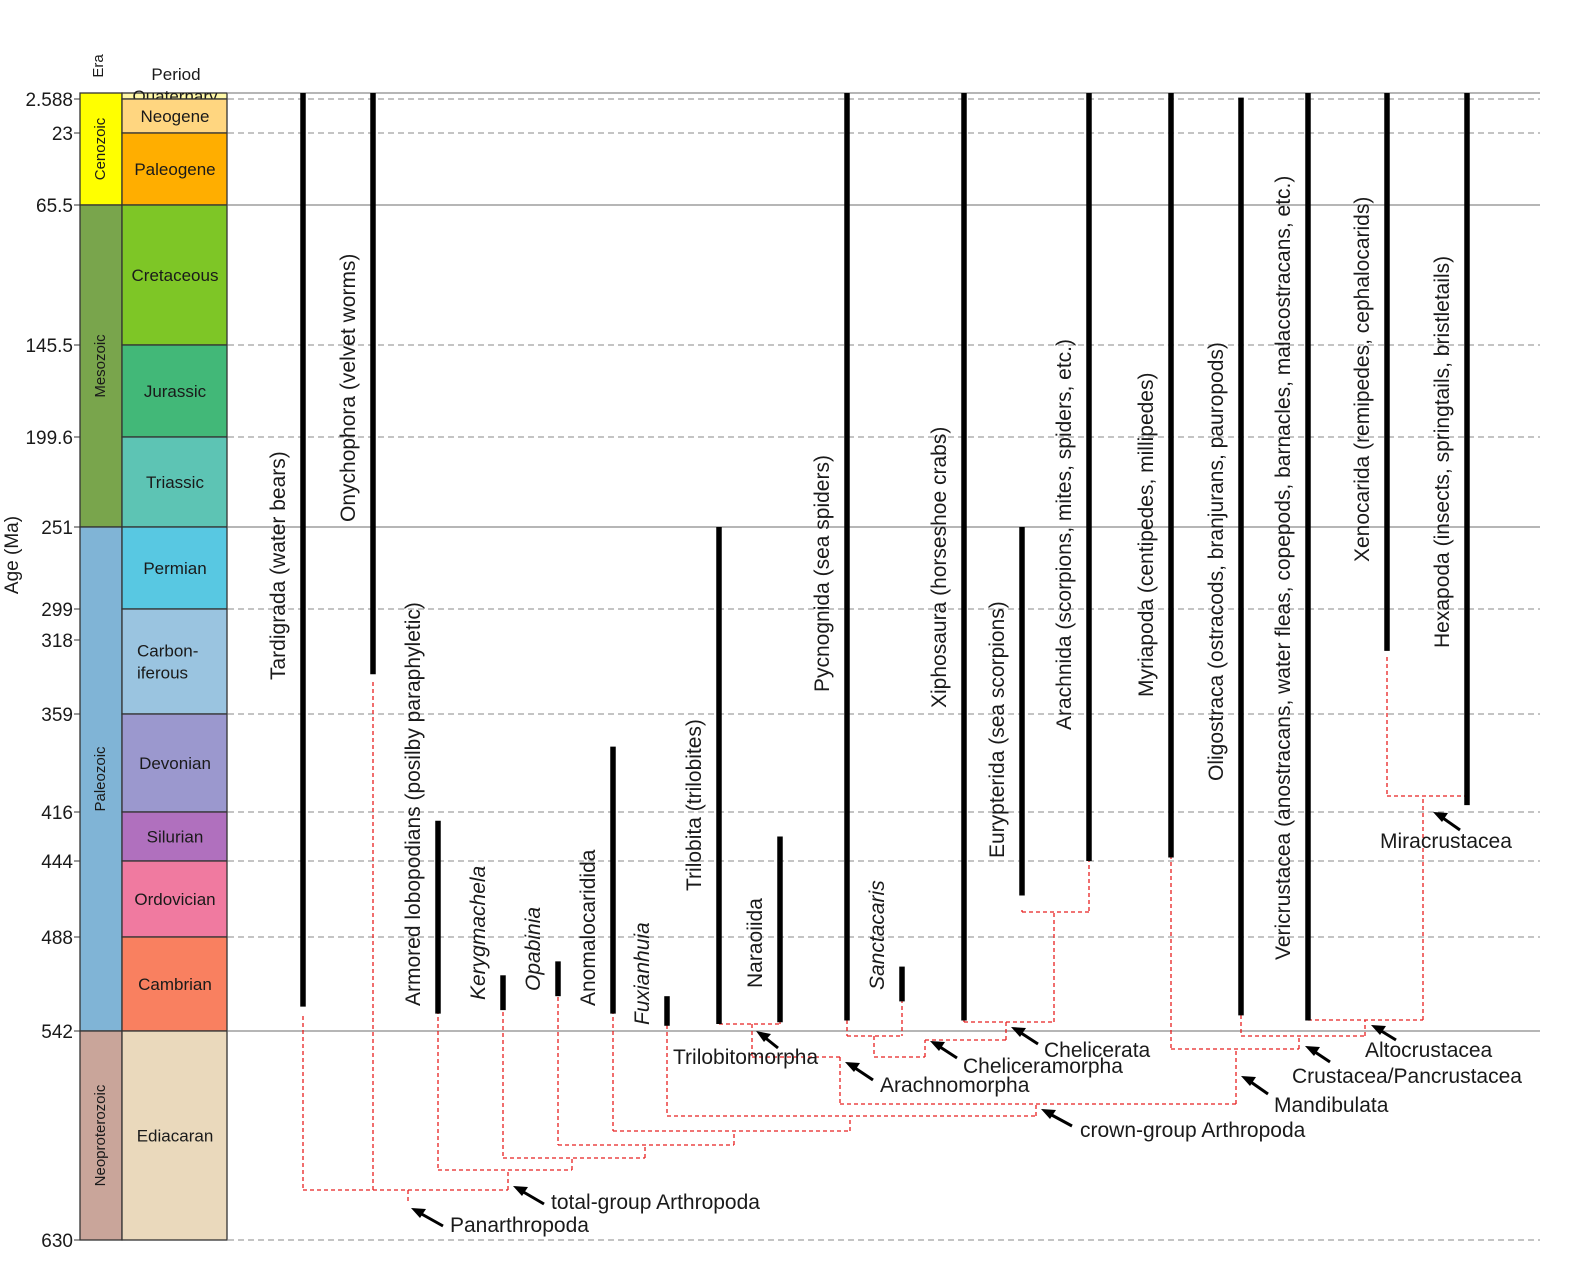  Describe the element at coordinates (12, 555) in the screenshot. I see `y-axis-label: Age (Ma)` at that location.